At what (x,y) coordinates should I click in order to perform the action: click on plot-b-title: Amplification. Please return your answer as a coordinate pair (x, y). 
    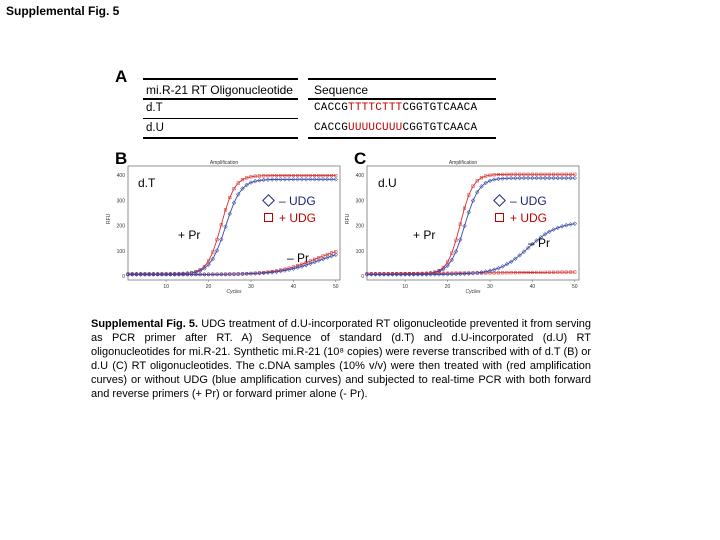
    Looking at the image, I should click on (224, 163).